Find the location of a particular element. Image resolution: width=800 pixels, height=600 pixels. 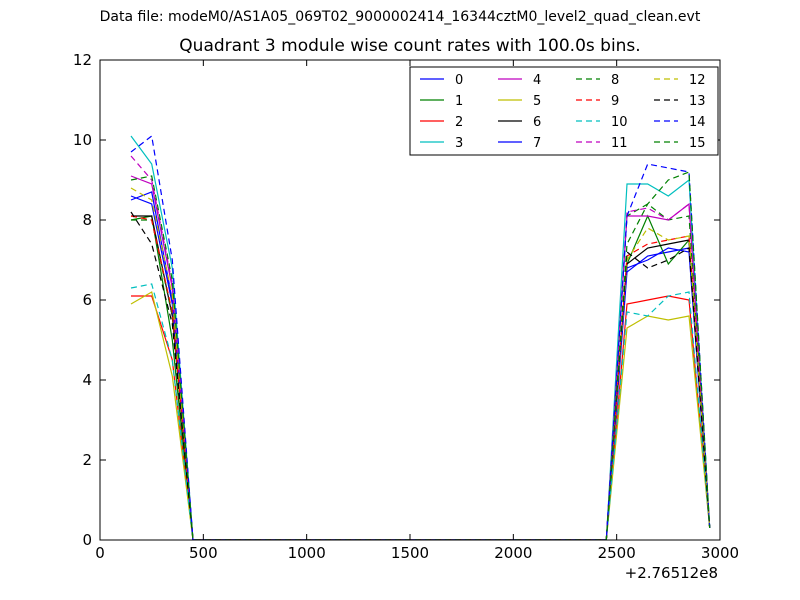

legend-label-8: 8 is located at coordinates (615, 80).